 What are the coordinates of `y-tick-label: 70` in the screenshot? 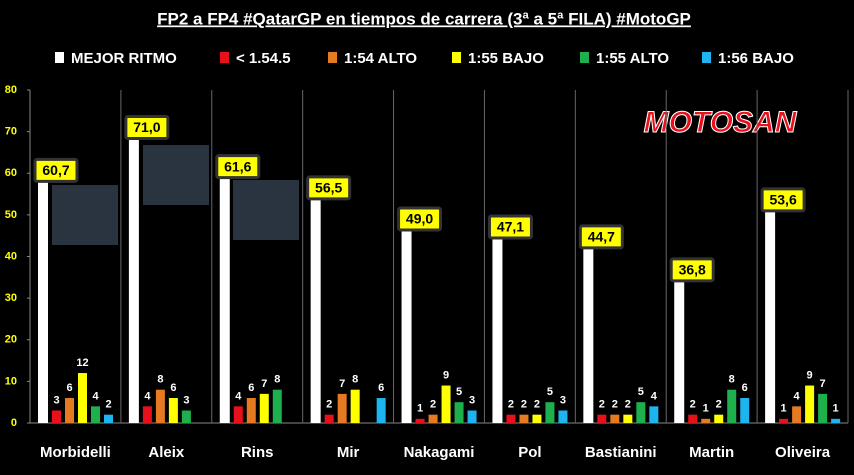 It's located at (11, 132).